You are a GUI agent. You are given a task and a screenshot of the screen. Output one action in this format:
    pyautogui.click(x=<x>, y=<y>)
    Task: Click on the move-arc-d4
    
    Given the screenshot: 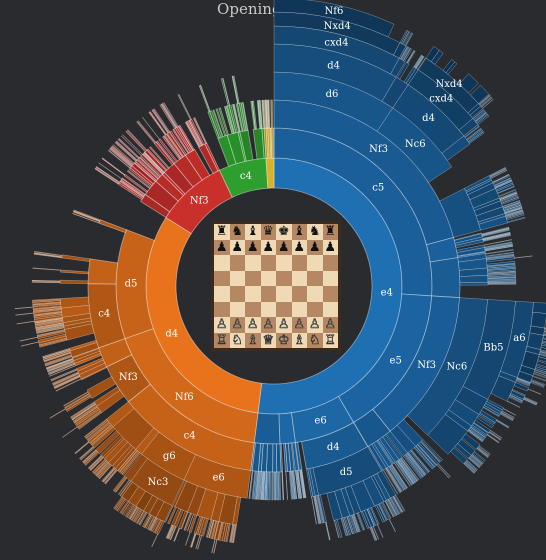 What is the action you would take?
    pyautogui.click(x=204, y=315)
    